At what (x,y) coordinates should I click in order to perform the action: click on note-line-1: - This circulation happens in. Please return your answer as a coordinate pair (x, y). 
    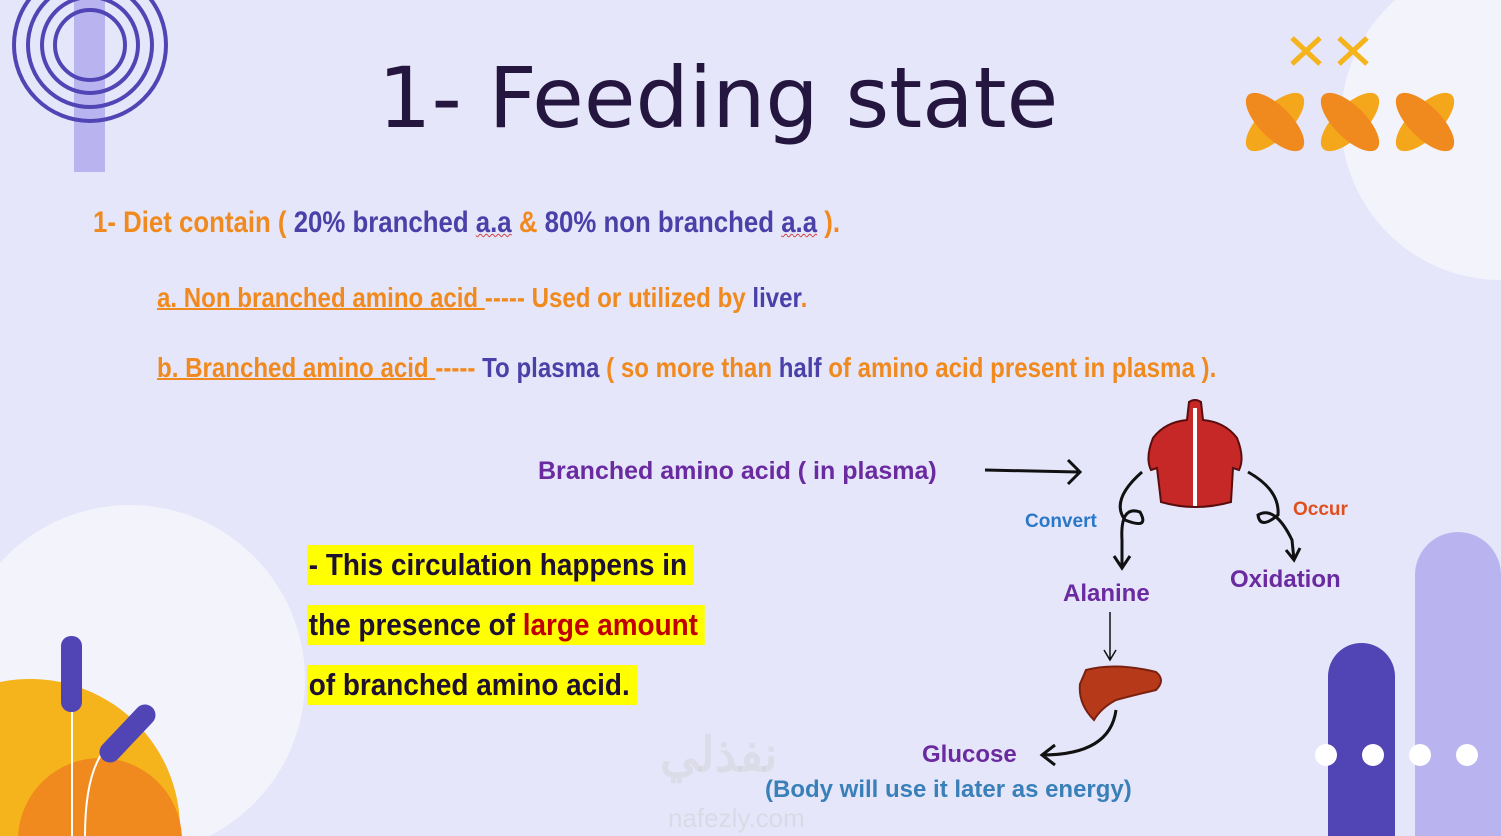
    Looking at the image, I should click on (501, 565).